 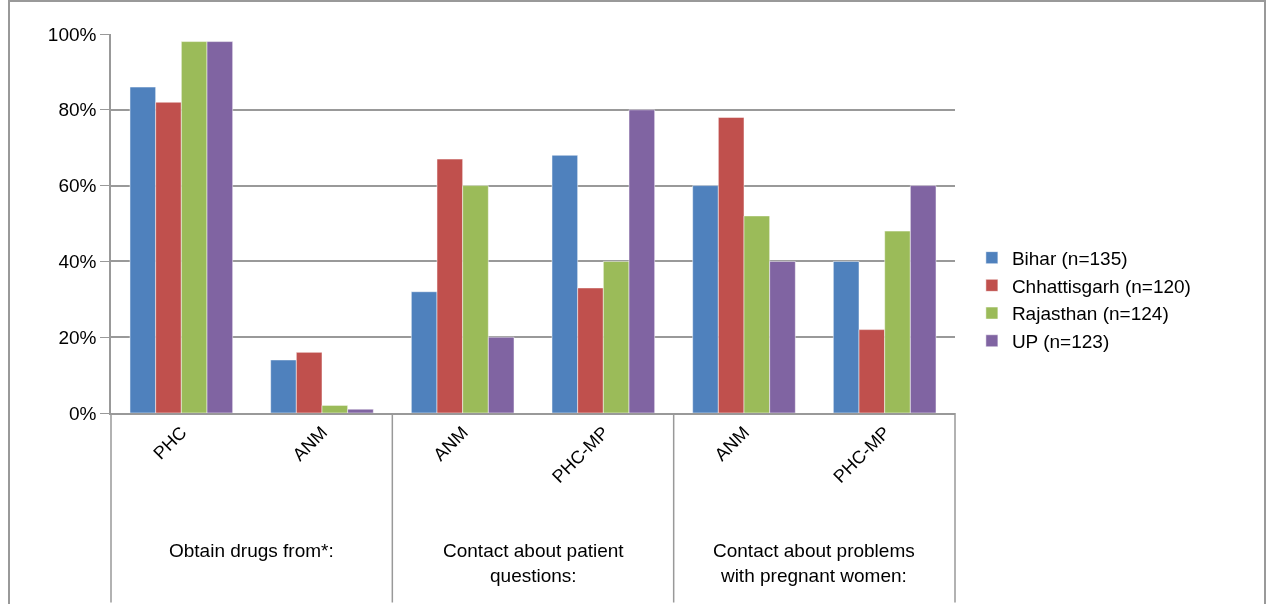 I want to click on y-tick-label: 40%, so click(x=77, y=262).